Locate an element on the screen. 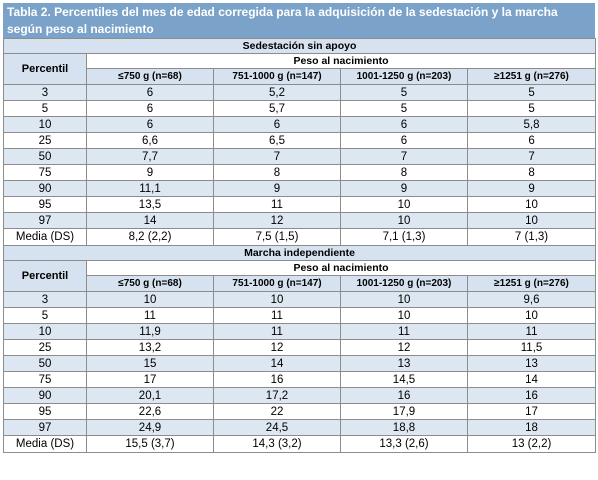  value-cell: 17,2 is located at coordinates (277, 395).